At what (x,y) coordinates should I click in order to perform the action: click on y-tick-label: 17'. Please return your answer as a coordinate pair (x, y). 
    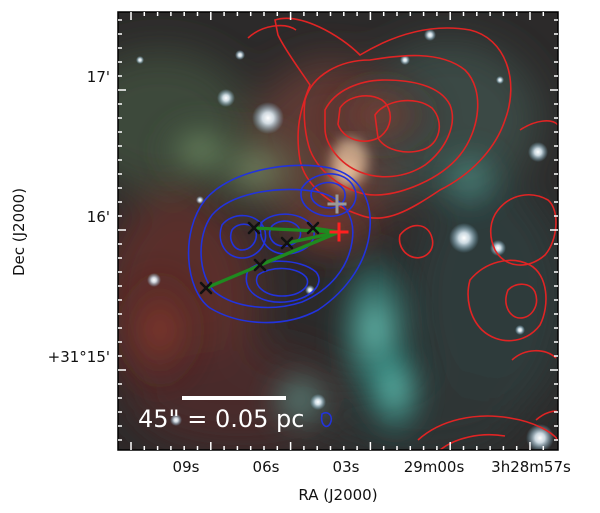
    Looking at the image, I should click on (98, 77).